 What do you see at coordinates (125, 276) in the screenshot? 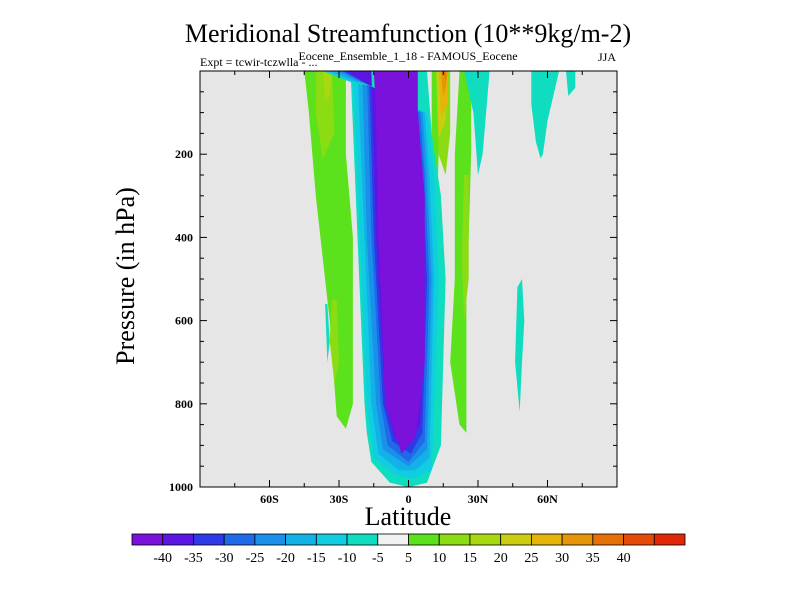
I see `y-axis-label: Pressure (in hPa)` at bounding box center [125, 276].